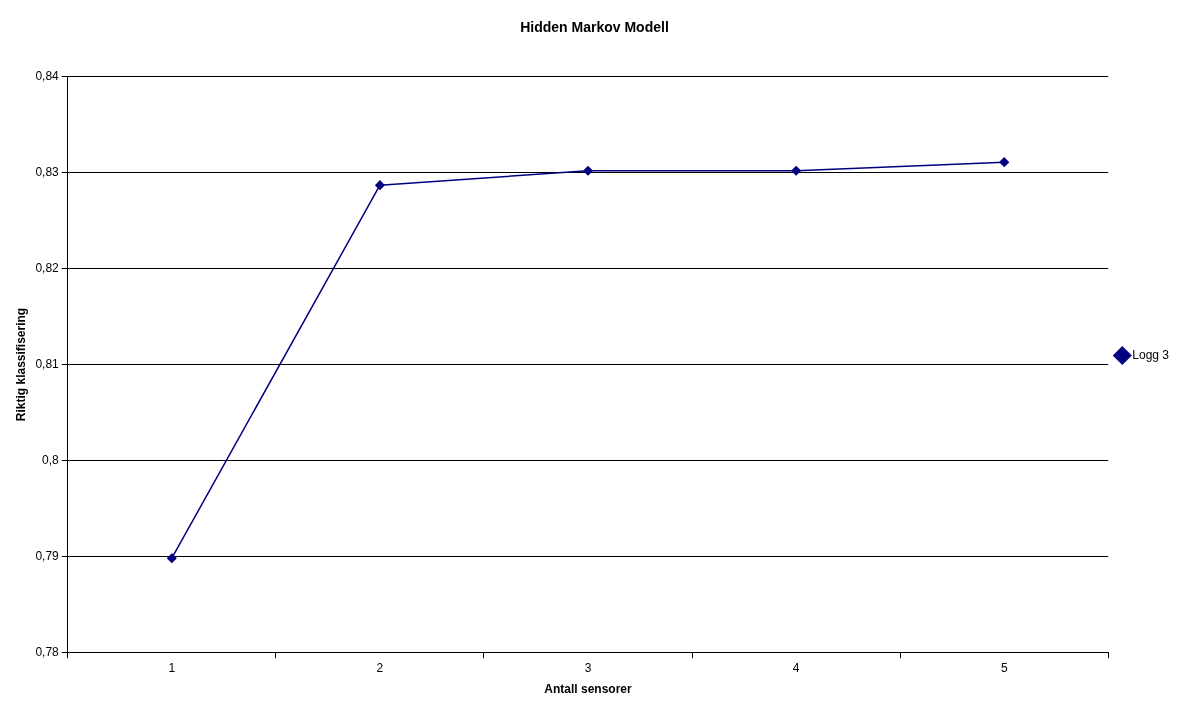 This screenshot has width=1189, height=711. I want to click on x-tick-label: 1, so click(172, 667).